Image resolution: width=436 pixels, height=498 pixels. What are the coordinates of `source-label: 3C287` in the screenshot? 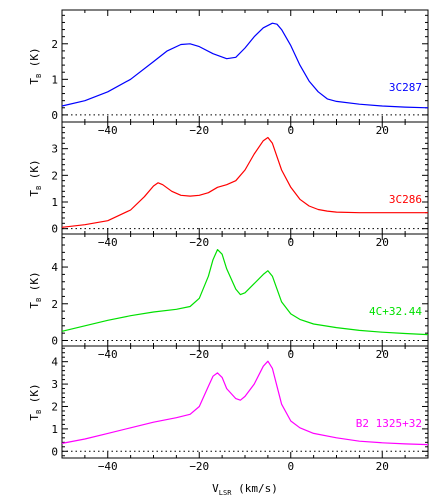 It's located at (405, 87).